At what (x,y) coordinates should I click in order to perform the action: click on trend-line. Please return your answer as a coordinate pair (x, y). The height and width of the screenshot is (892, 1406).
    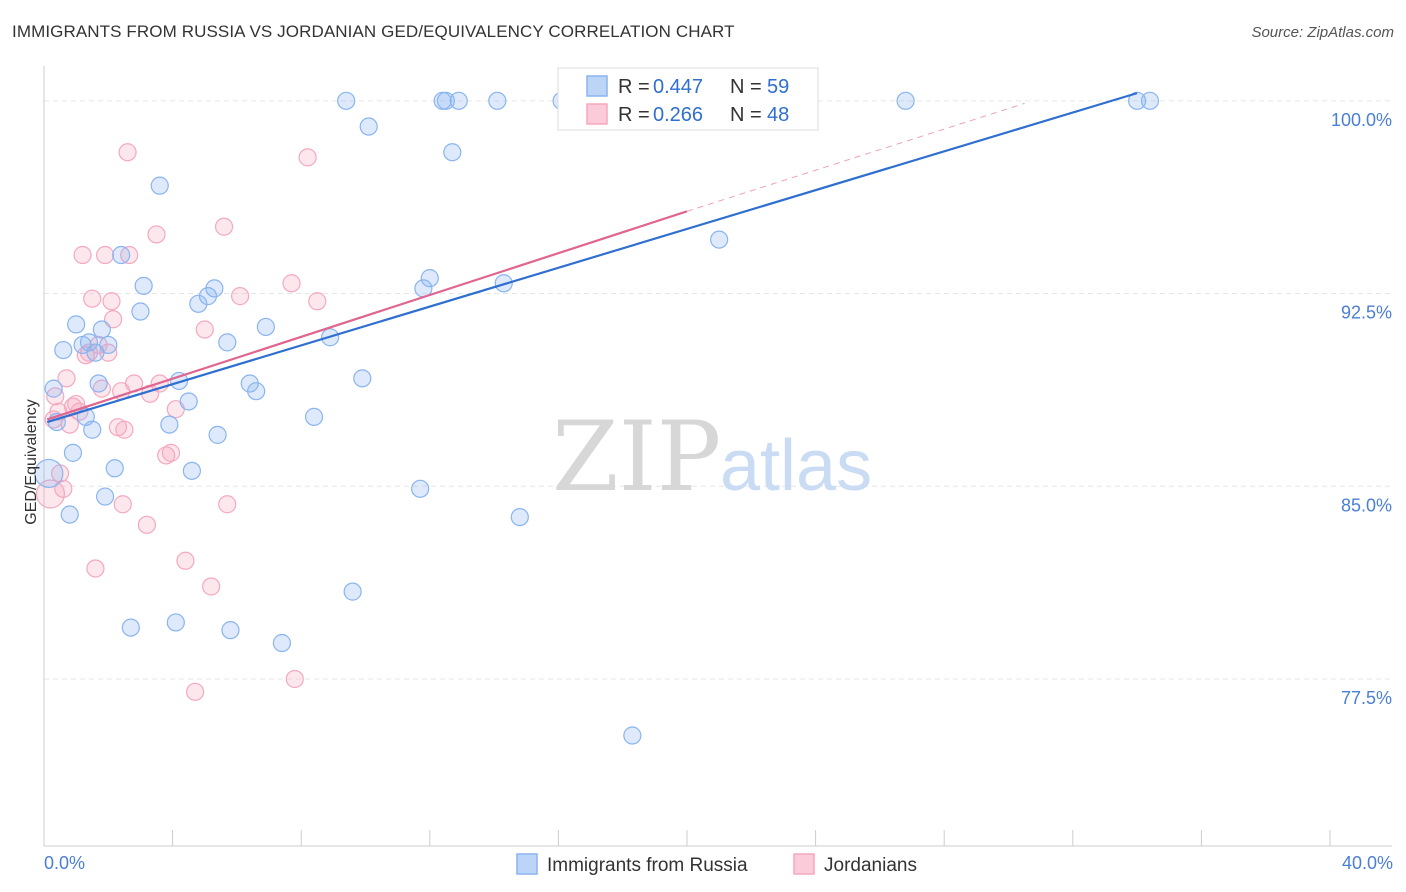
    Looking at the image, I should click on (367, 315).